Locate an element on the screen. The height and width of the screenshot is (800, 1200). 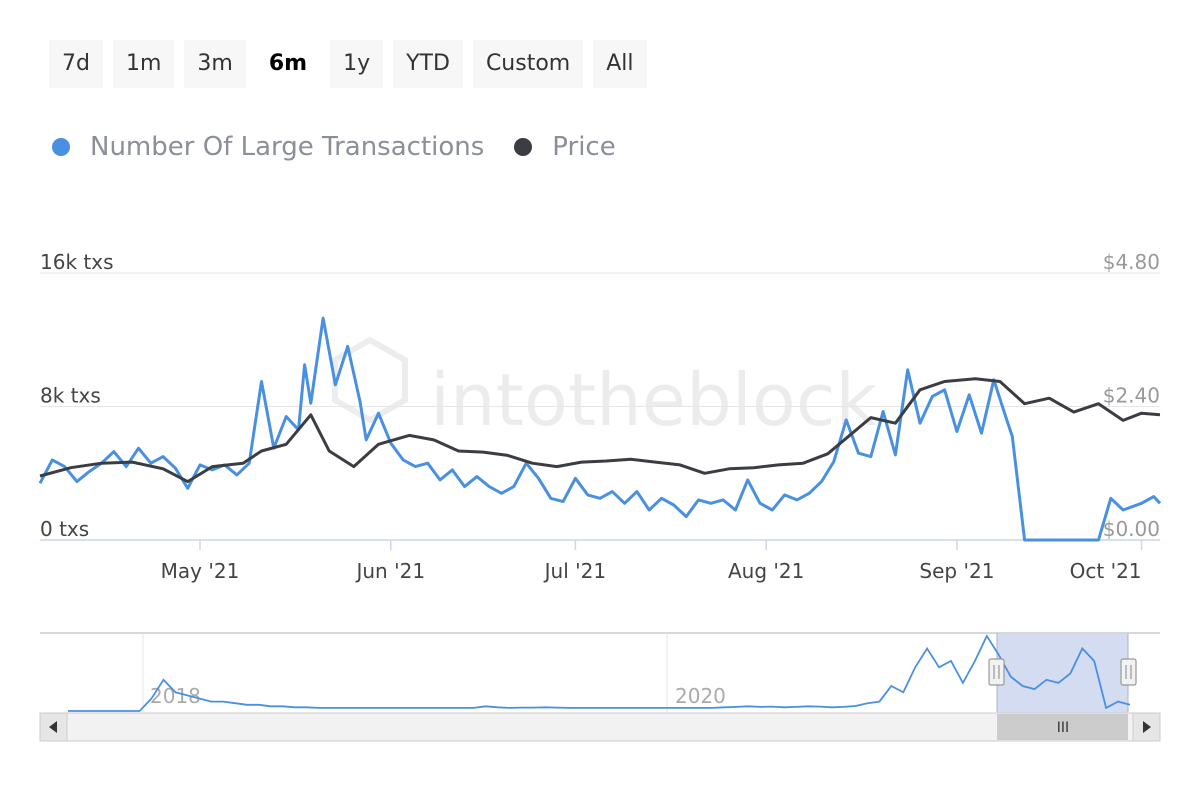
navigator-selection-mask is located at coordinates (1062, 673).